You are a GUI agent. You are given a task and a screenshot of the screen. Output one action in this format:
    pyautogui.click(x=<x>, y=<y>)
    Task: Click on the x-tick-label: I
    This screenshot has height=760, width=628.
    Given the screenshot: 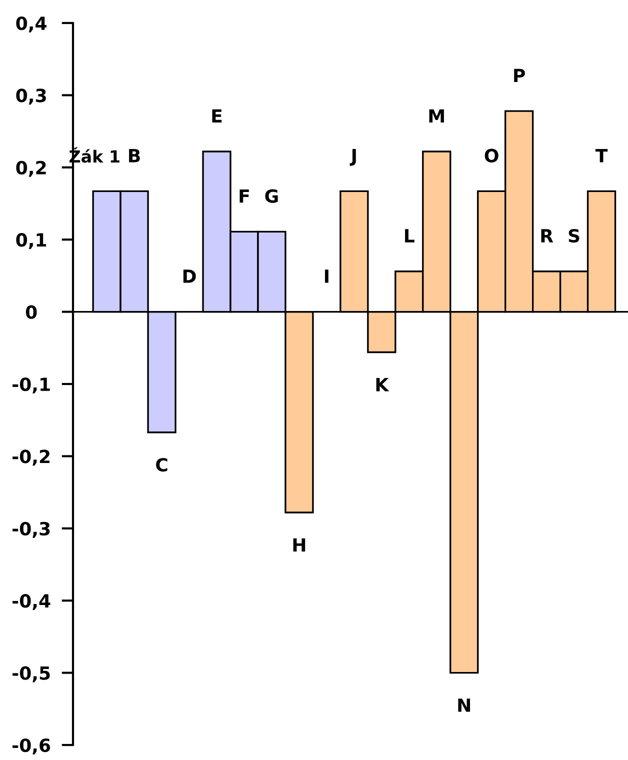 What is the action you would take?
    pyautogui.click(x=326, y=276)
    